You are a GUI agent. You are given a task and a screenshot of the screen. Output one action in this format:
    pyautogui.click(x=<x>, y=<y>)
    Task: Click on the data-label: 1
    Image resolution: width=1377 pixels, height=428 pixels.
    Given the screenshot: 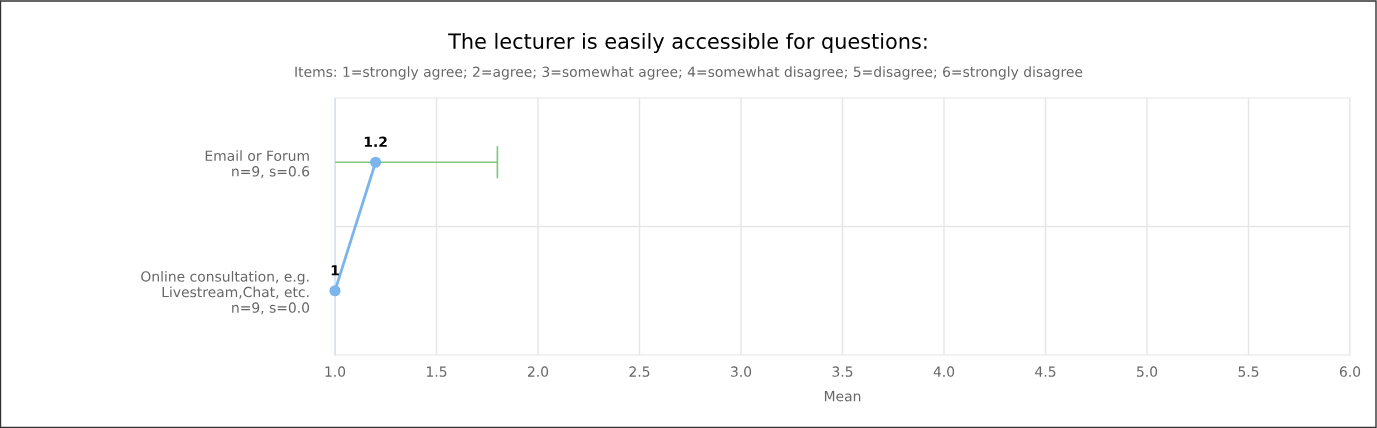 What is the action you would take?
    pyautogui.click(x=335, y=270)
    